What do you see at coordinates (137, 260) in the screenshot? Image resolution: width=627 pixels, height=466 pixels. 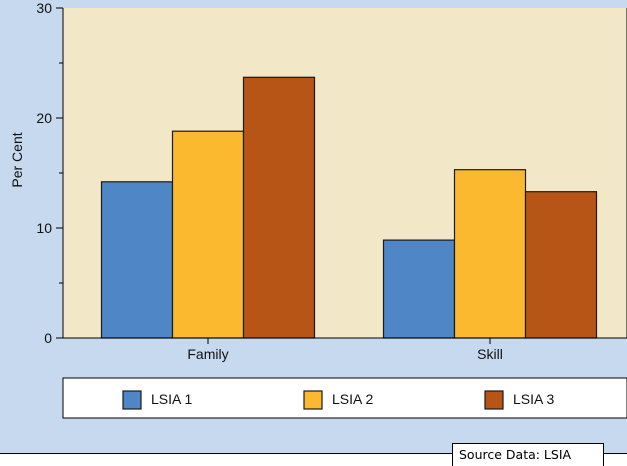 I see `bar-lsia-1-family` at bounding box center [137, 260].